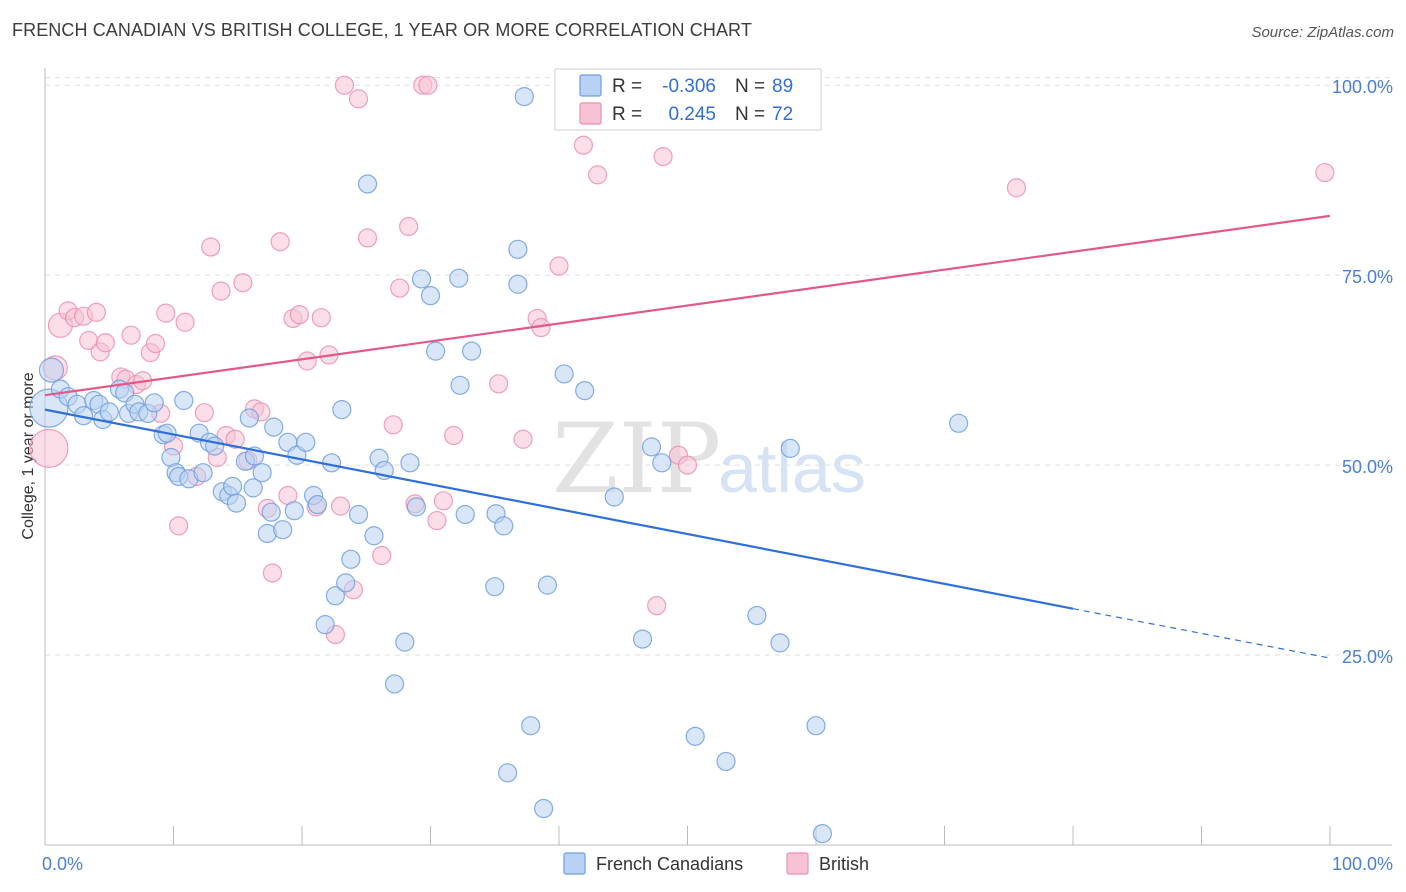 The width and height of the screenshot is (1406, 892). What do you see at coordinates (1367, 467) in the screenshot?
I see `y-tick-label: 50.0%` at bounding box center [1367, 467].